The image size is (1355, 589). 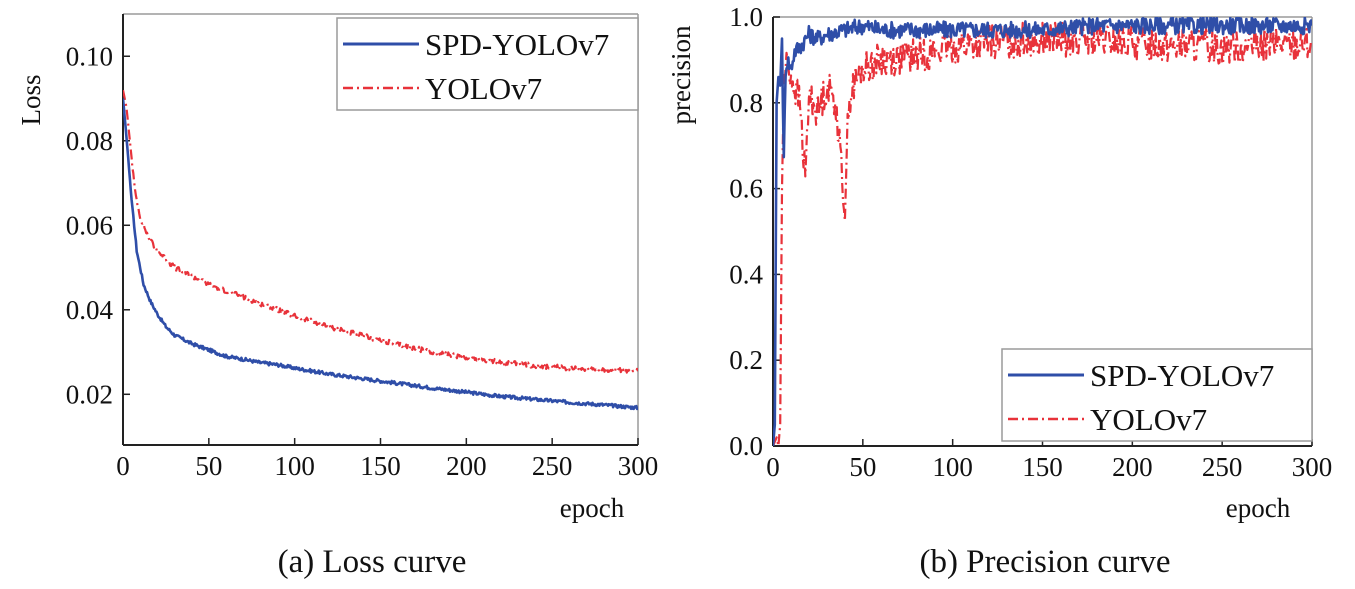 What do you see at coordinates (681, 74) in the screenshot?
I see `y-axis-label: precision` at bounding box center [681, 74].